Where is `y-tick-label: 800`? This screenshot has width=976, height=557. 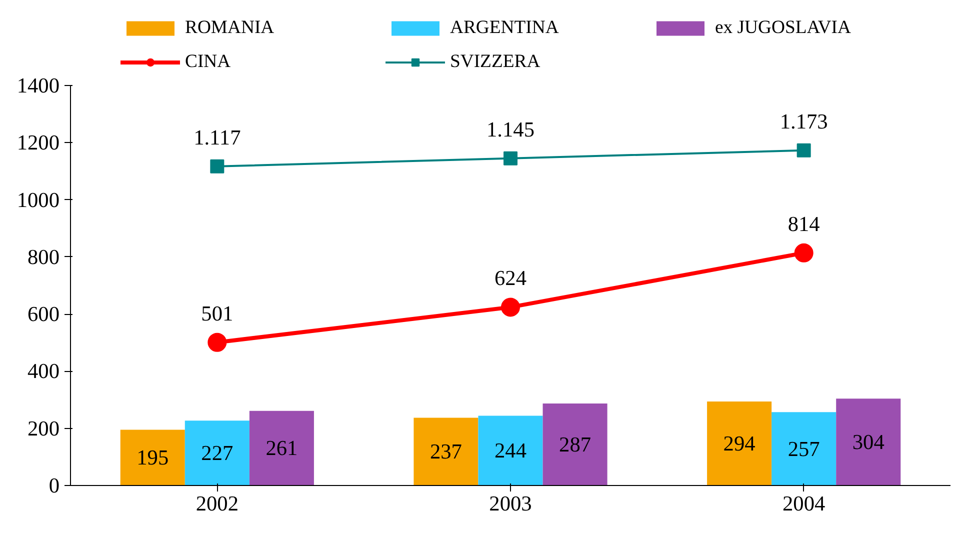
y-tick-label: 800 is located at coordinates (44, 256).